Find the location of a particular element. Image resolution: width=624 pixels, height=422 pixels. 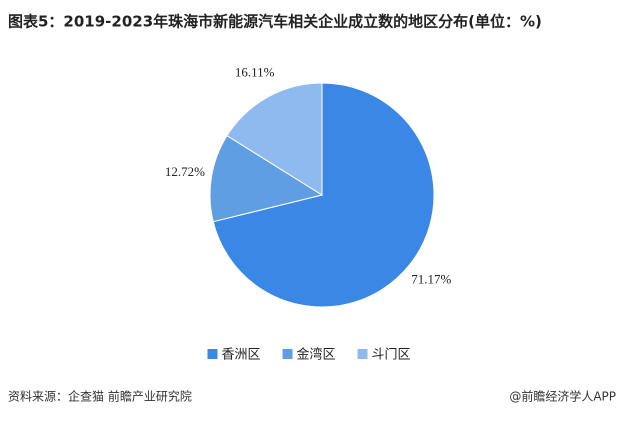

legend-label: 斗门区 is located at coordinates (391, 355).